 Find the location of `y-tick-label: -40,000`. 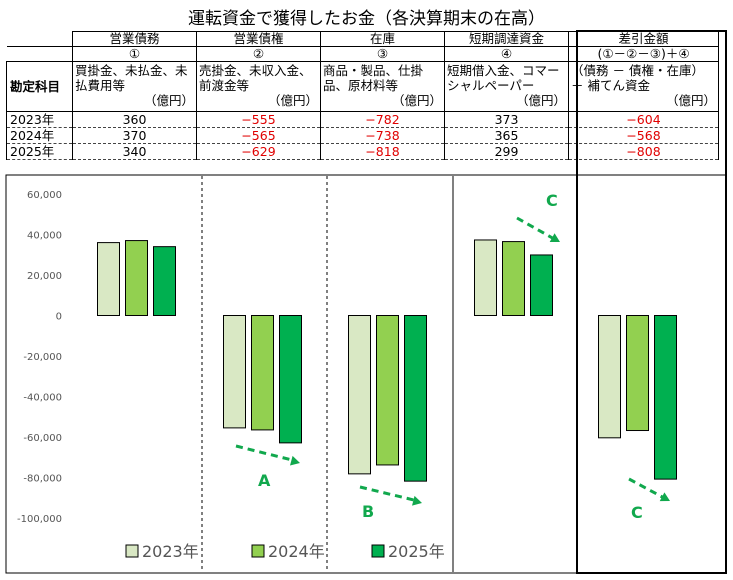

y-tick-label: -40,000 is located at coordinates (42, 398).